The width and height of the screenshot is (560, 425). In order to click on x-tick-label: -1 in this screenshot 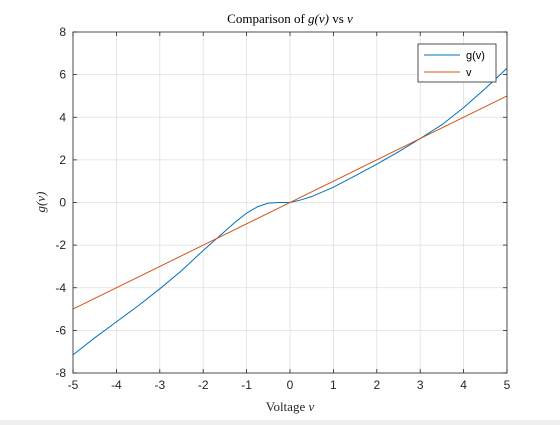, I will do `click(246, 385)`.